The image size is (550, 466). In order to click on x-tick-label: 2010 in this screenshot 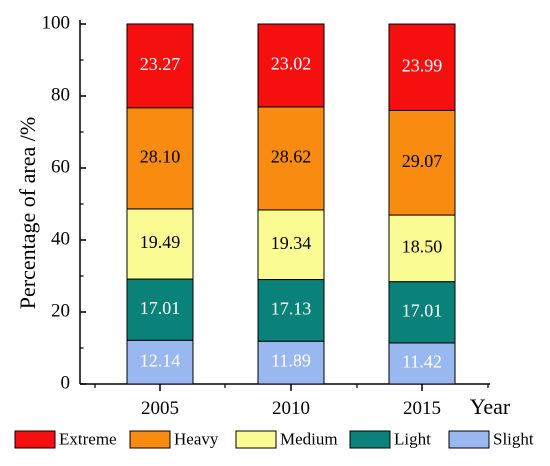, I will do `click(291, 408)`.